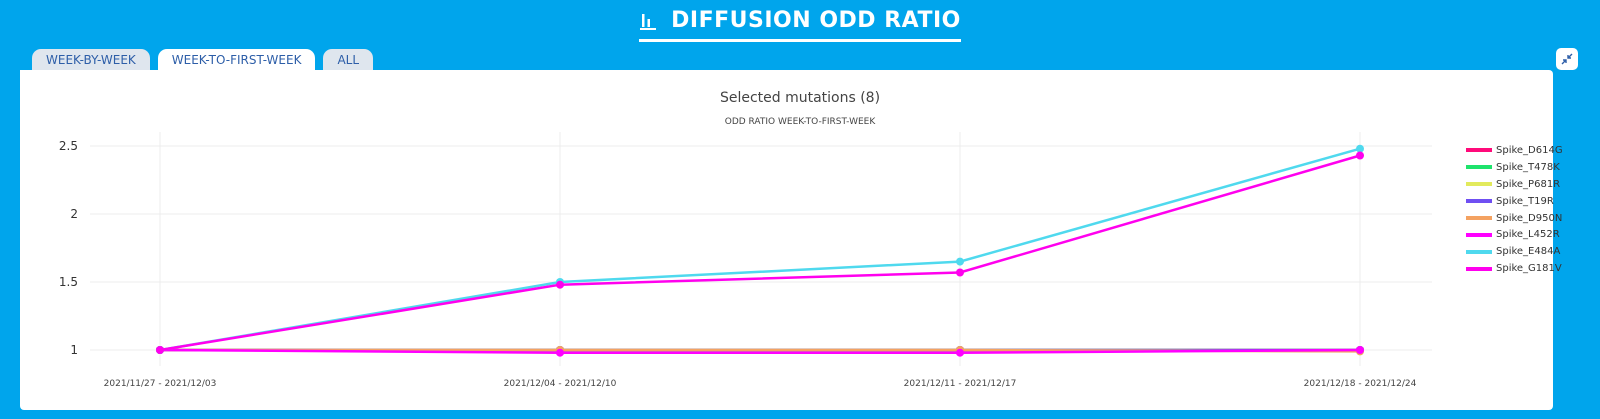 This screenshot has width=1600, height=419. Describe the element at coordinates (1528, 184) in the screenshot. I see `legend-label: Spike_P681R` at that location.